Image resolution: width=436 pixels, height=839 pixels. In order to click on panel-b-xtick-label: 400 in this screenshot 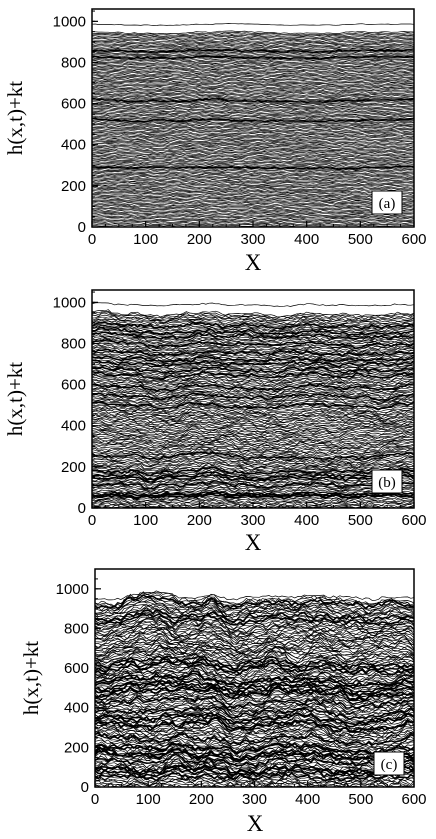, I will do `click(306, 520)`.